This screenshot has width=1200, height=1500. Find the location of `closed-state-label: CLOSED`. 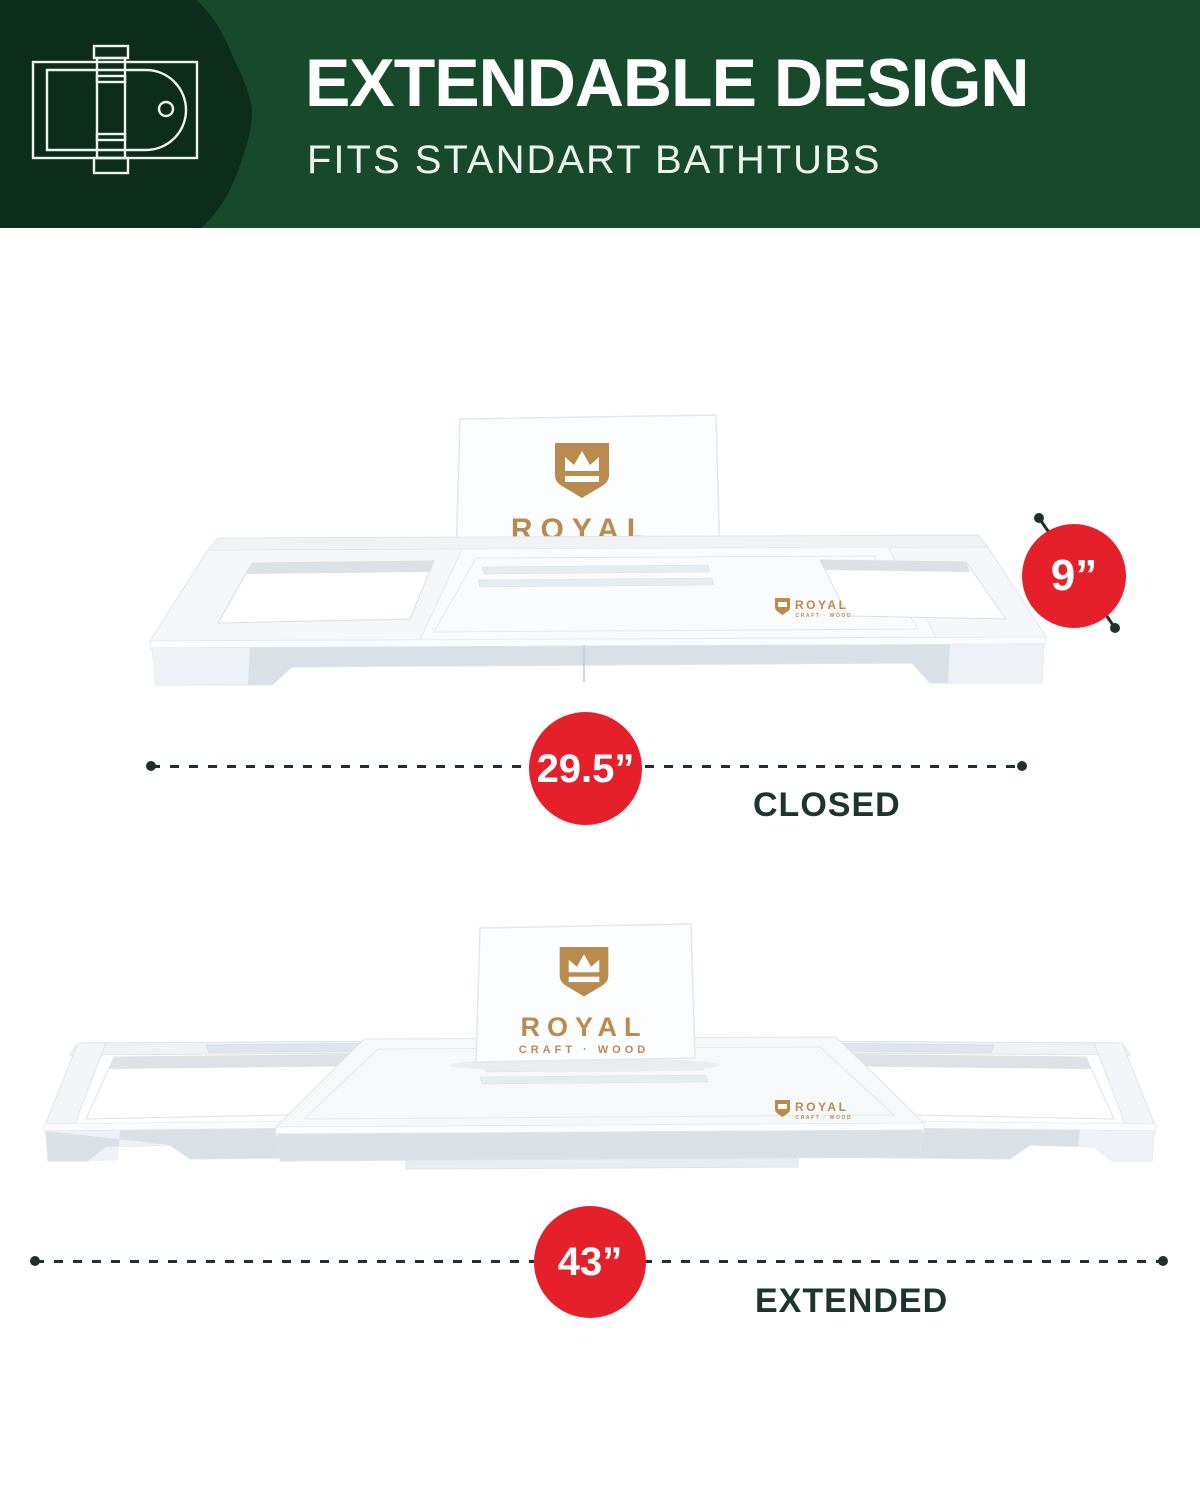

closed-state-label: CLOSED is located at coordinates (827, 805).